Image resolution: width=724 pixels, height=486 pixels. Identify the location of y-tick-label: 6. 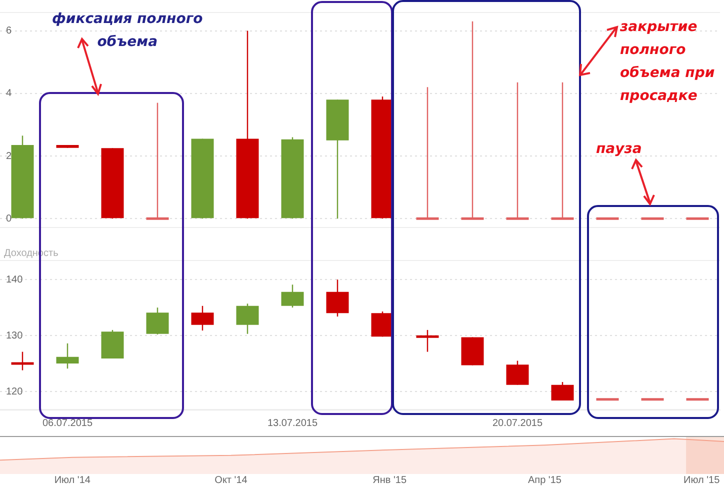
(9, 31).